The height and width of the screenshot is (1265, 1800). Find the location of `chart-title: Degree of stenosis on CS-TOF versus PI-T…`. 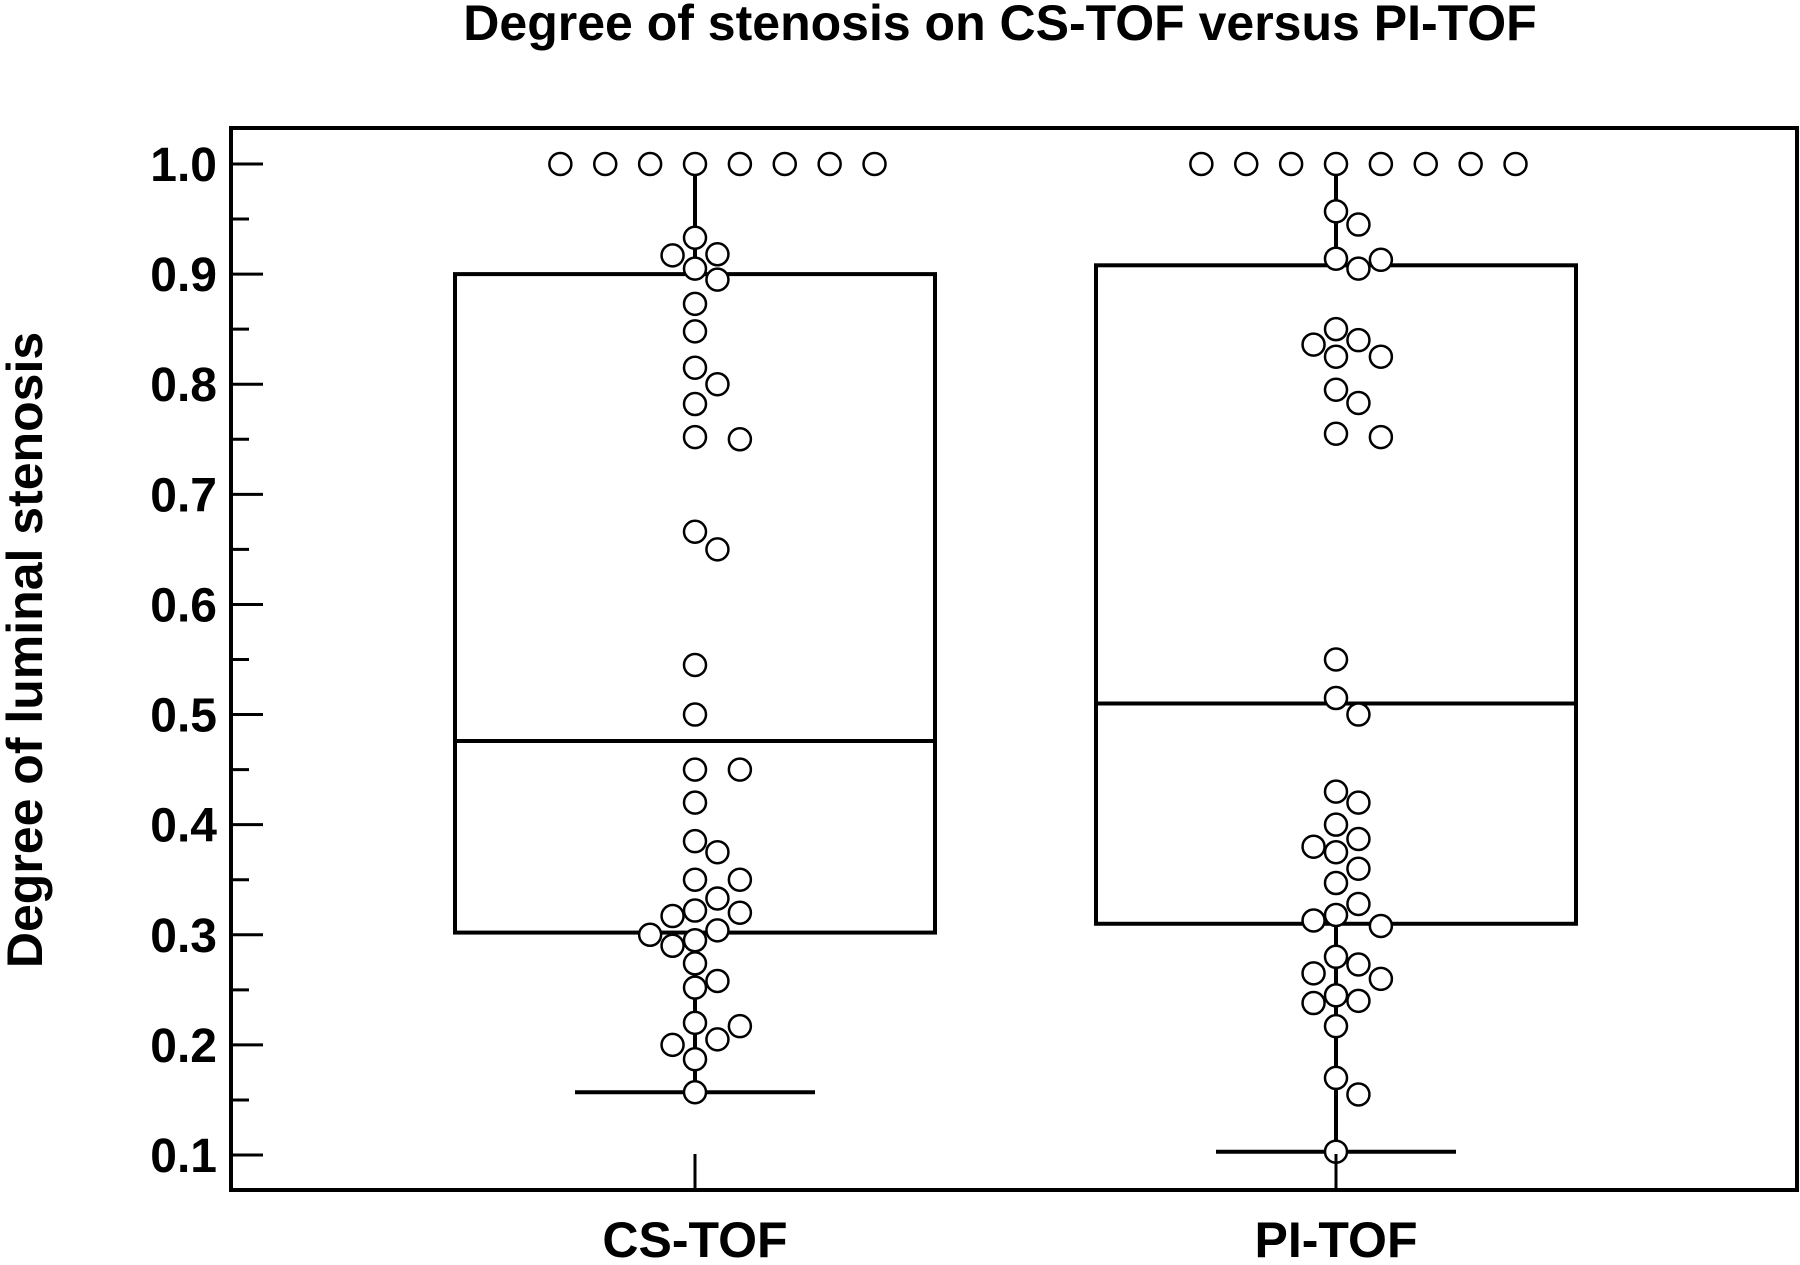

chart-title: Degree of stenosis on CS-TOF versus PI-T… is located at coordinates (999, 25).